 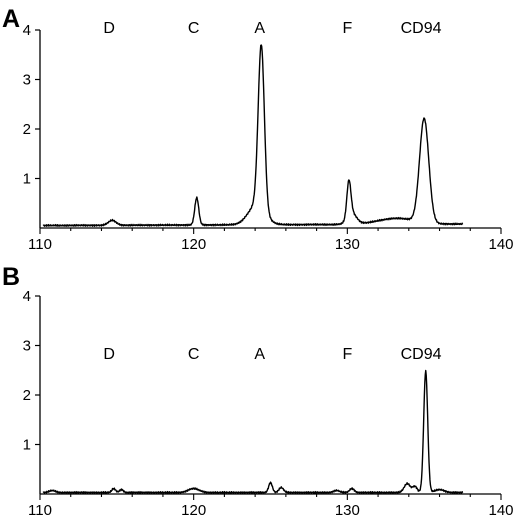 What do you see at coordinates (11, 19) in the screenshot?
I see `panel-letter: A` at bounding box center [11, 19].